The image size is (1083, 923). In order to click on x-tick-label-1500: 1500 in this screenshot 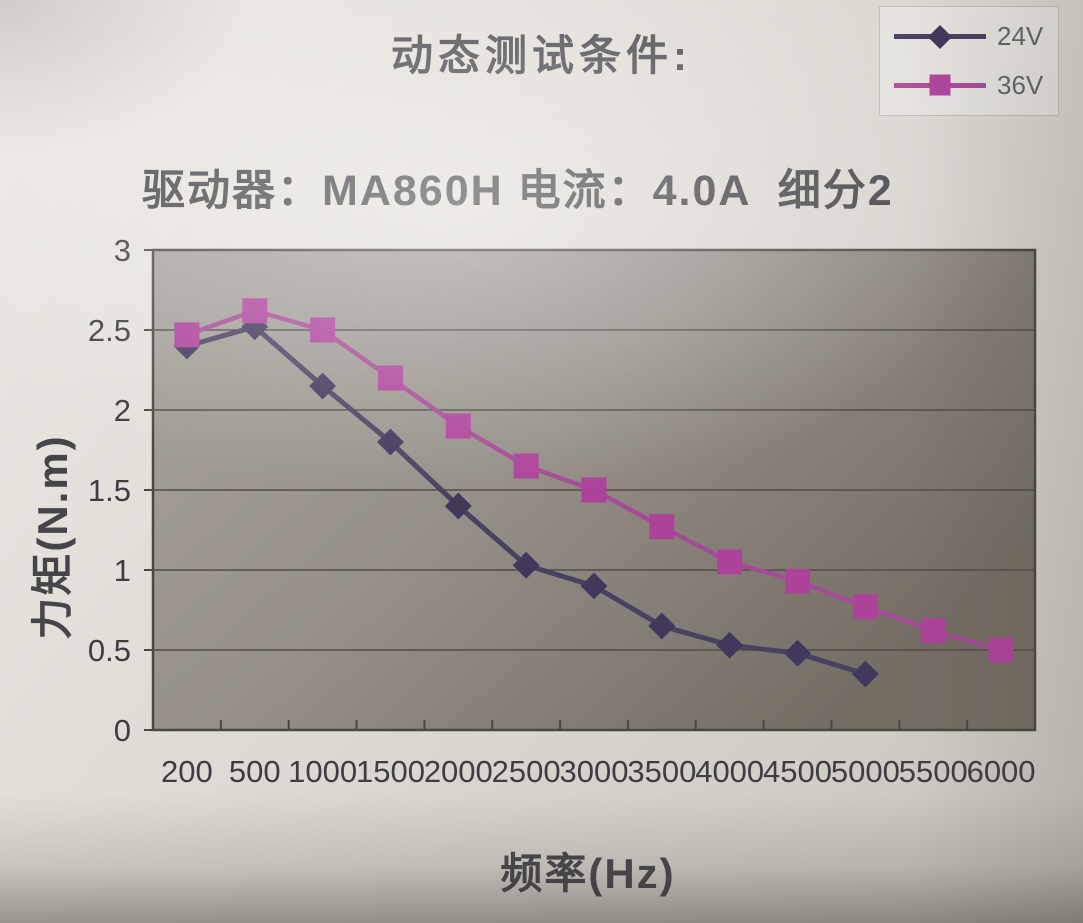, I will do `click(390, 771)`.